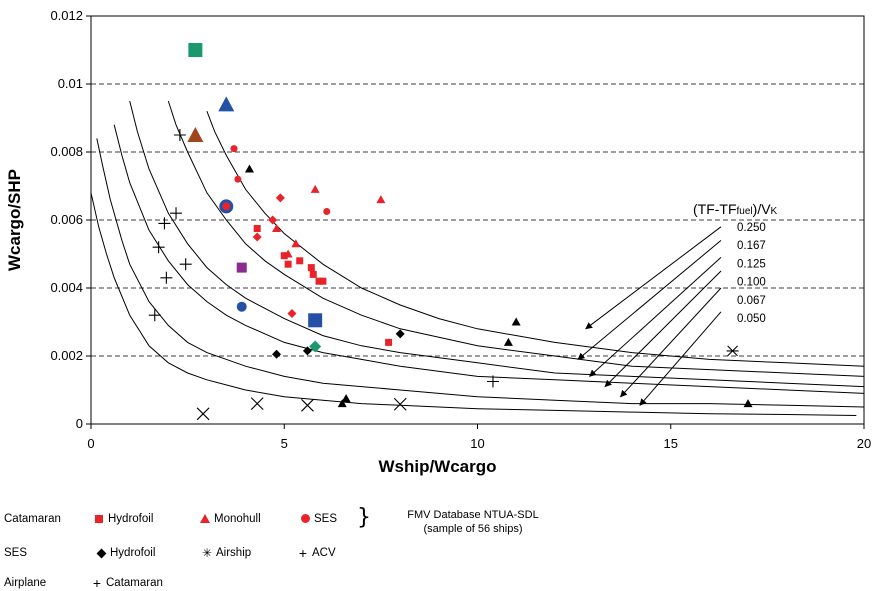 This screenshot has height=591, width=876. I want to click on marker-circle-inner, so click(226, 206).